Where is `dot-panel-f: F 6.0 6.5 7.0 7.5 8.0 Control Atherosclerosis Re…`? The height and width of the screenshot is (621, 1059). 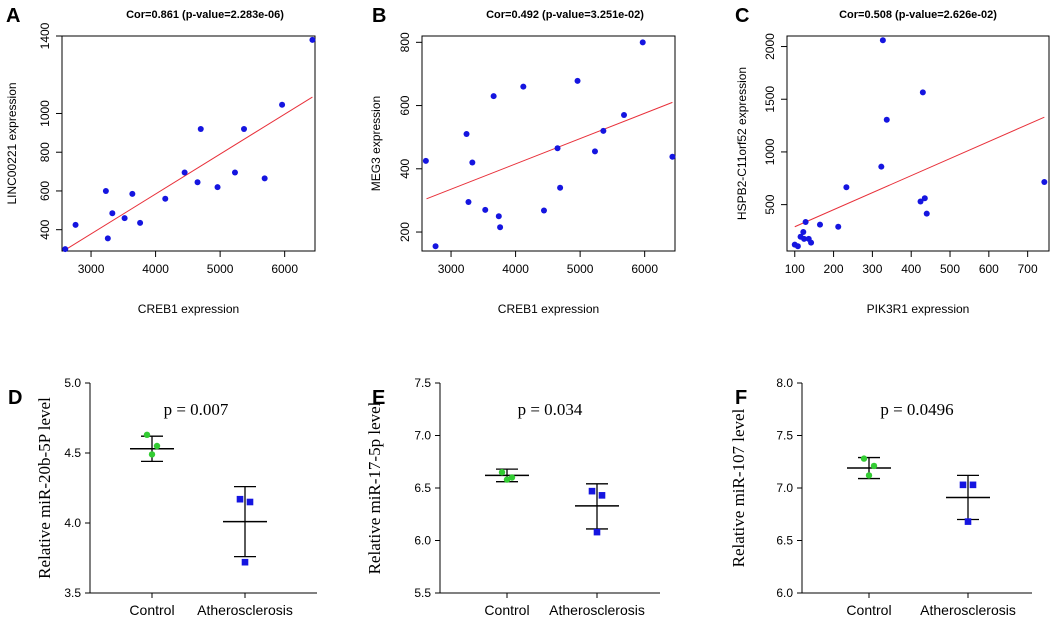 dot-panel-f: F 6.0 6.5 7.0 7.5 8.0 Control Atherosclerosis Re… is located at coordinates (880, 497).